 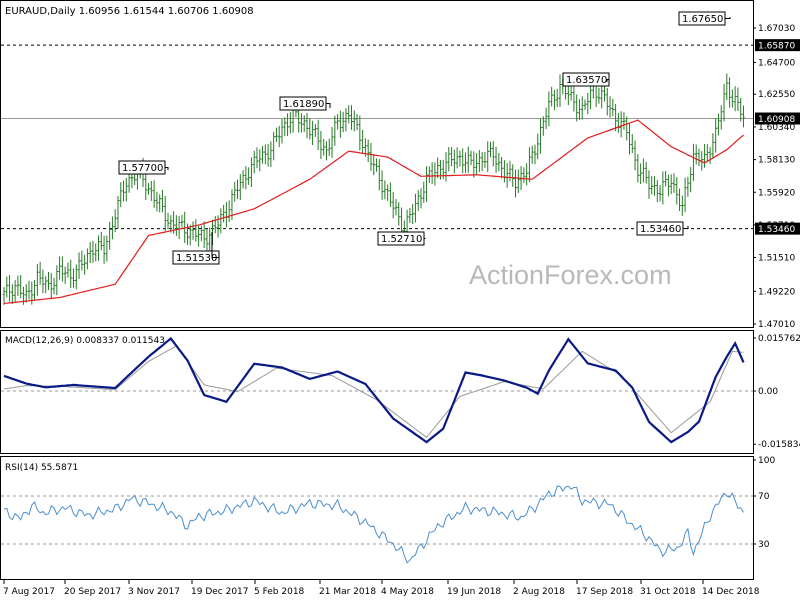 I want to click on price-tick-label: 1.64700, so click(x=776, y=63).